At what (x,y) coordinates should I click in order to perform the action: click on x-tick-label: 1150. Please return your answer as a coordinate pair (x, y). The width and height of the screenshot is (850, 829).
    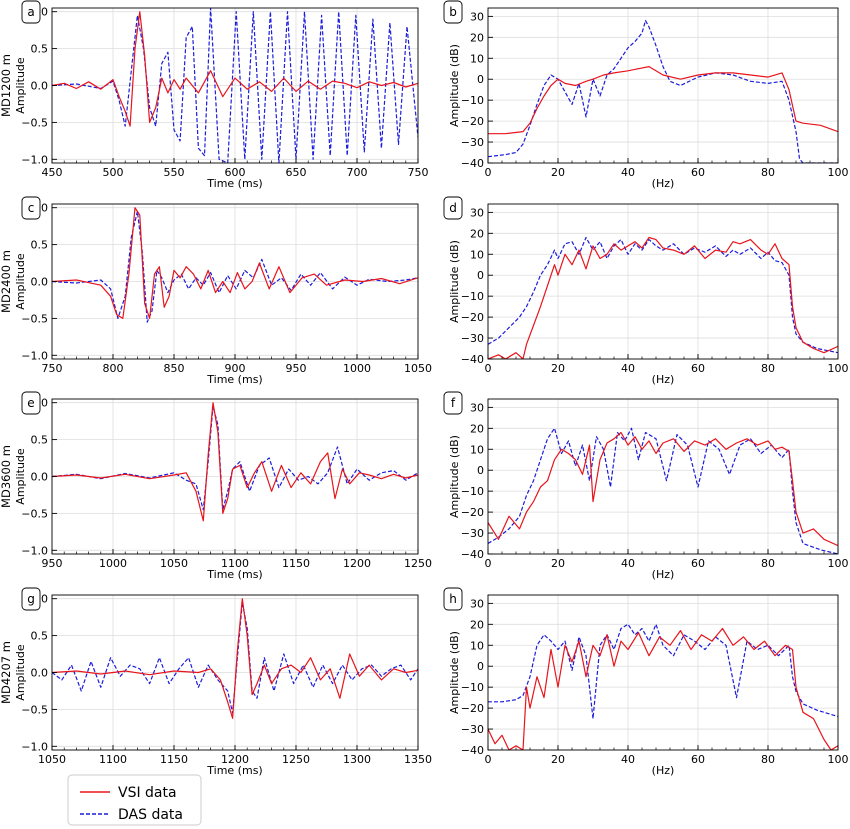
    Looking at the image, I should click on (296, 563).